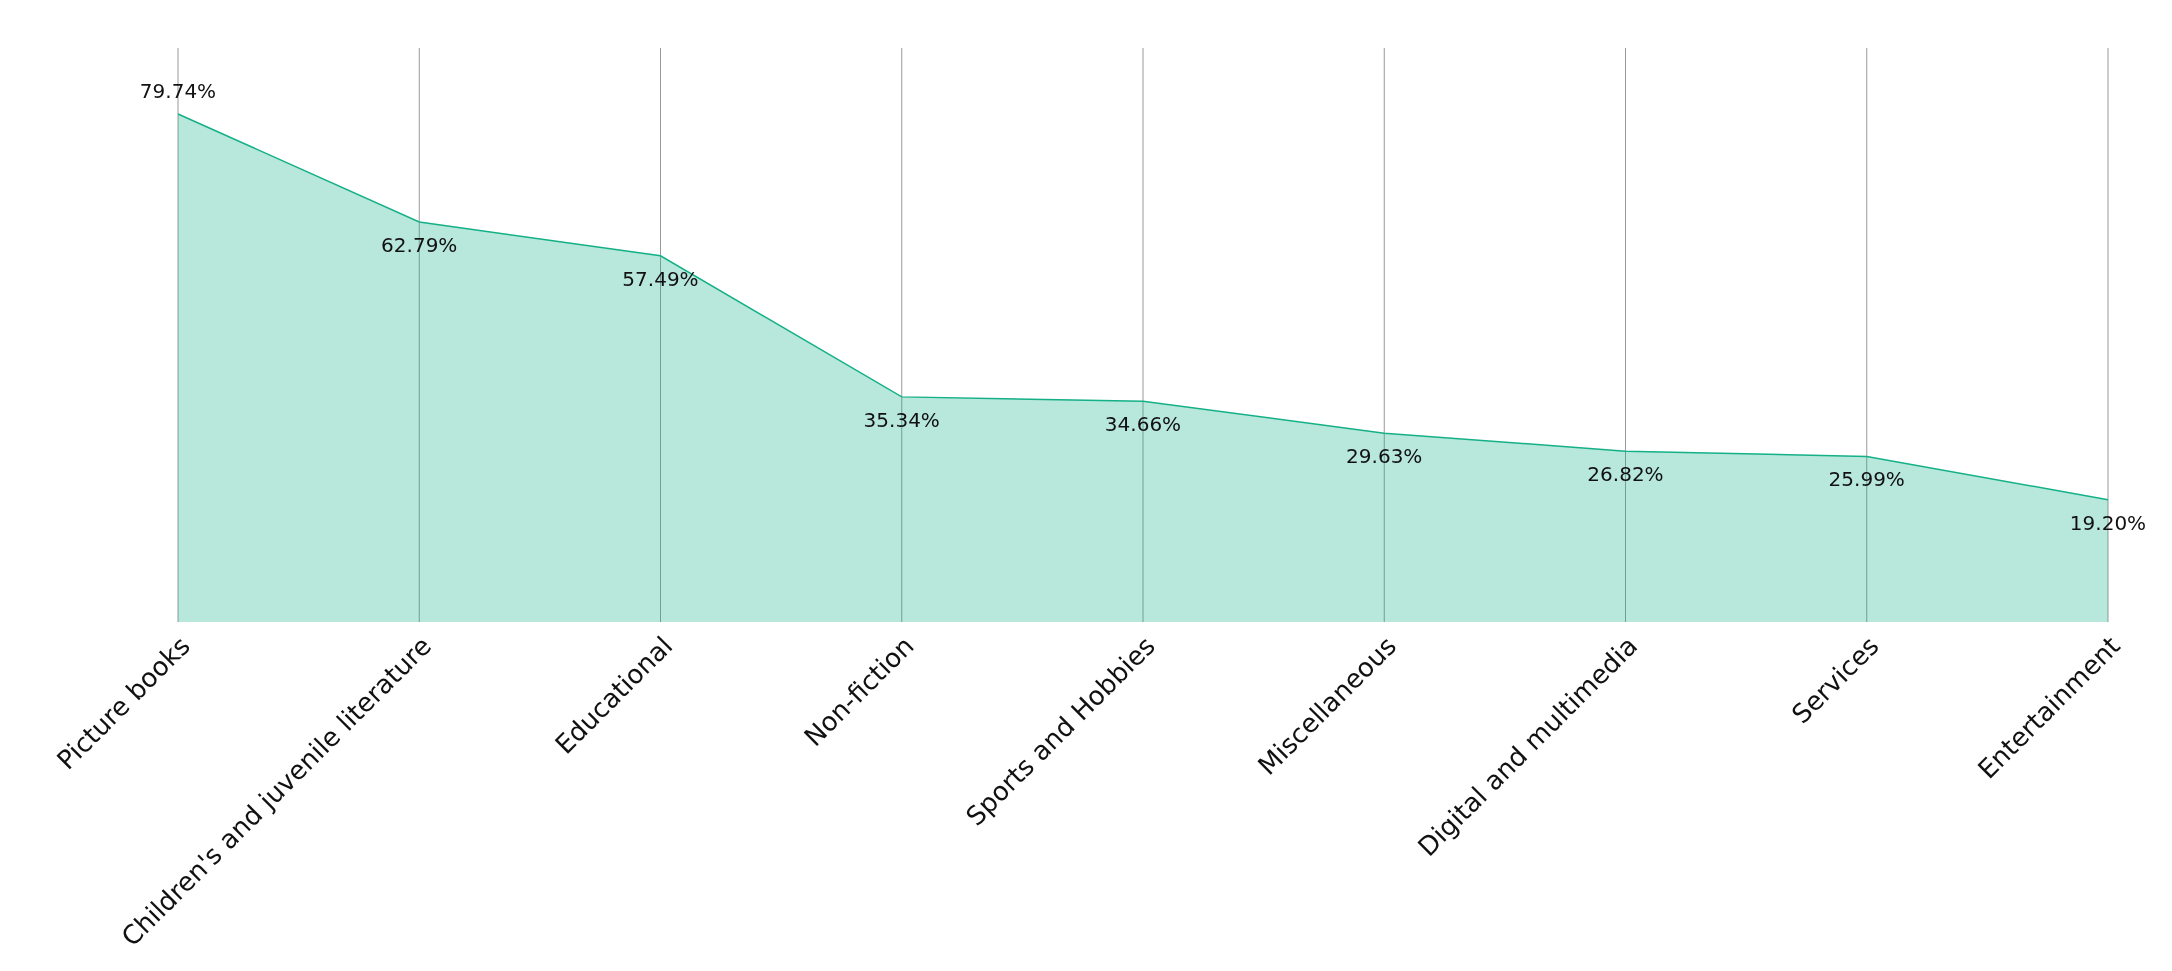 This screenshot has height=971, width=2172. I want to click on data-label: 26.82%, so click(1625, 474).